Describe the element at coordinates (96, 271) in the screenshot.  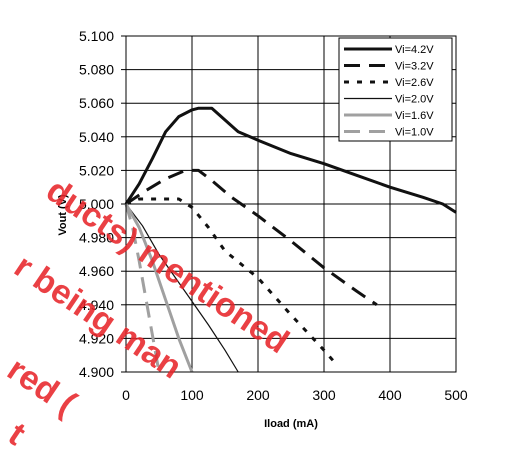
I see `y-tick-label: 4.960` at that location.